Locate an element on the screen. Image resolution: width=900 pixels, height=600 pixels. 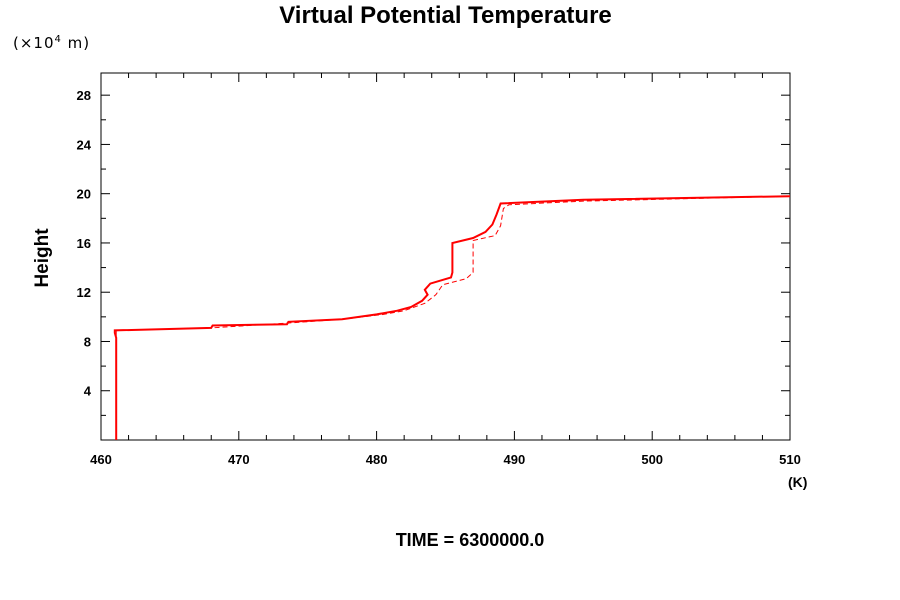
y-tick-label: 8 is located at coordinates (87, 341).